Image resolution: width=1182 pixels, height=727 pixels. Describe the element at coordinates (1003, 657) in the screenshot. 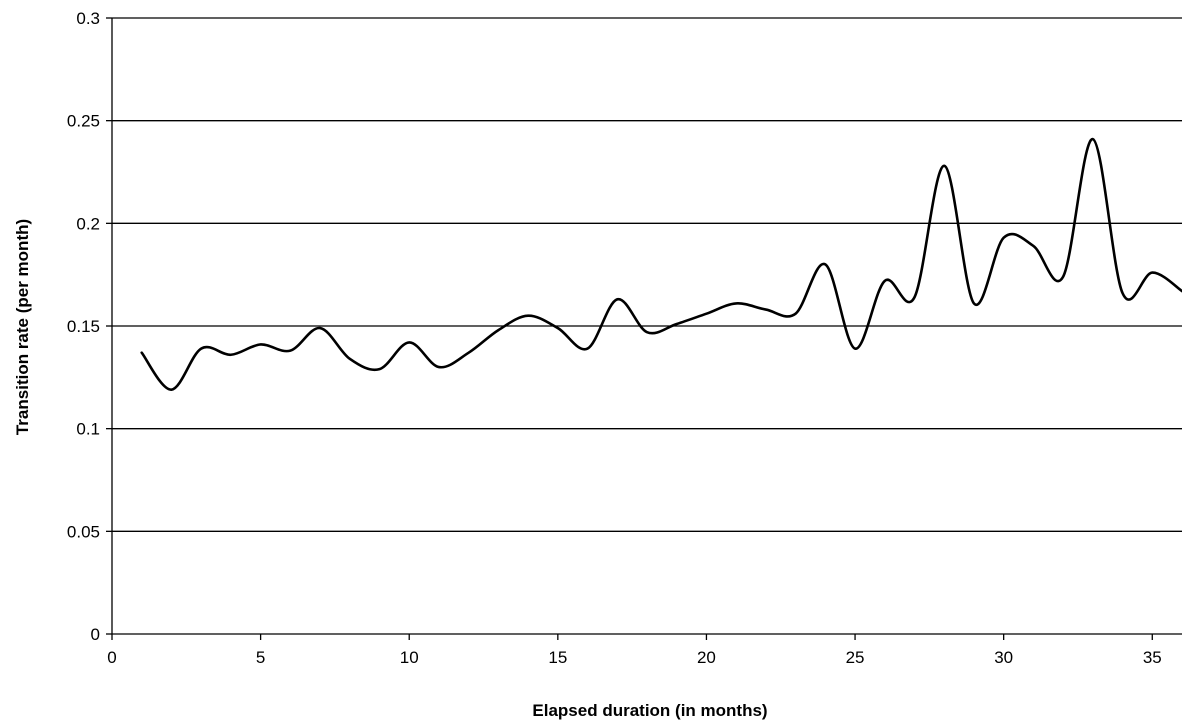

I see `x-tick-label: 30` at that location.